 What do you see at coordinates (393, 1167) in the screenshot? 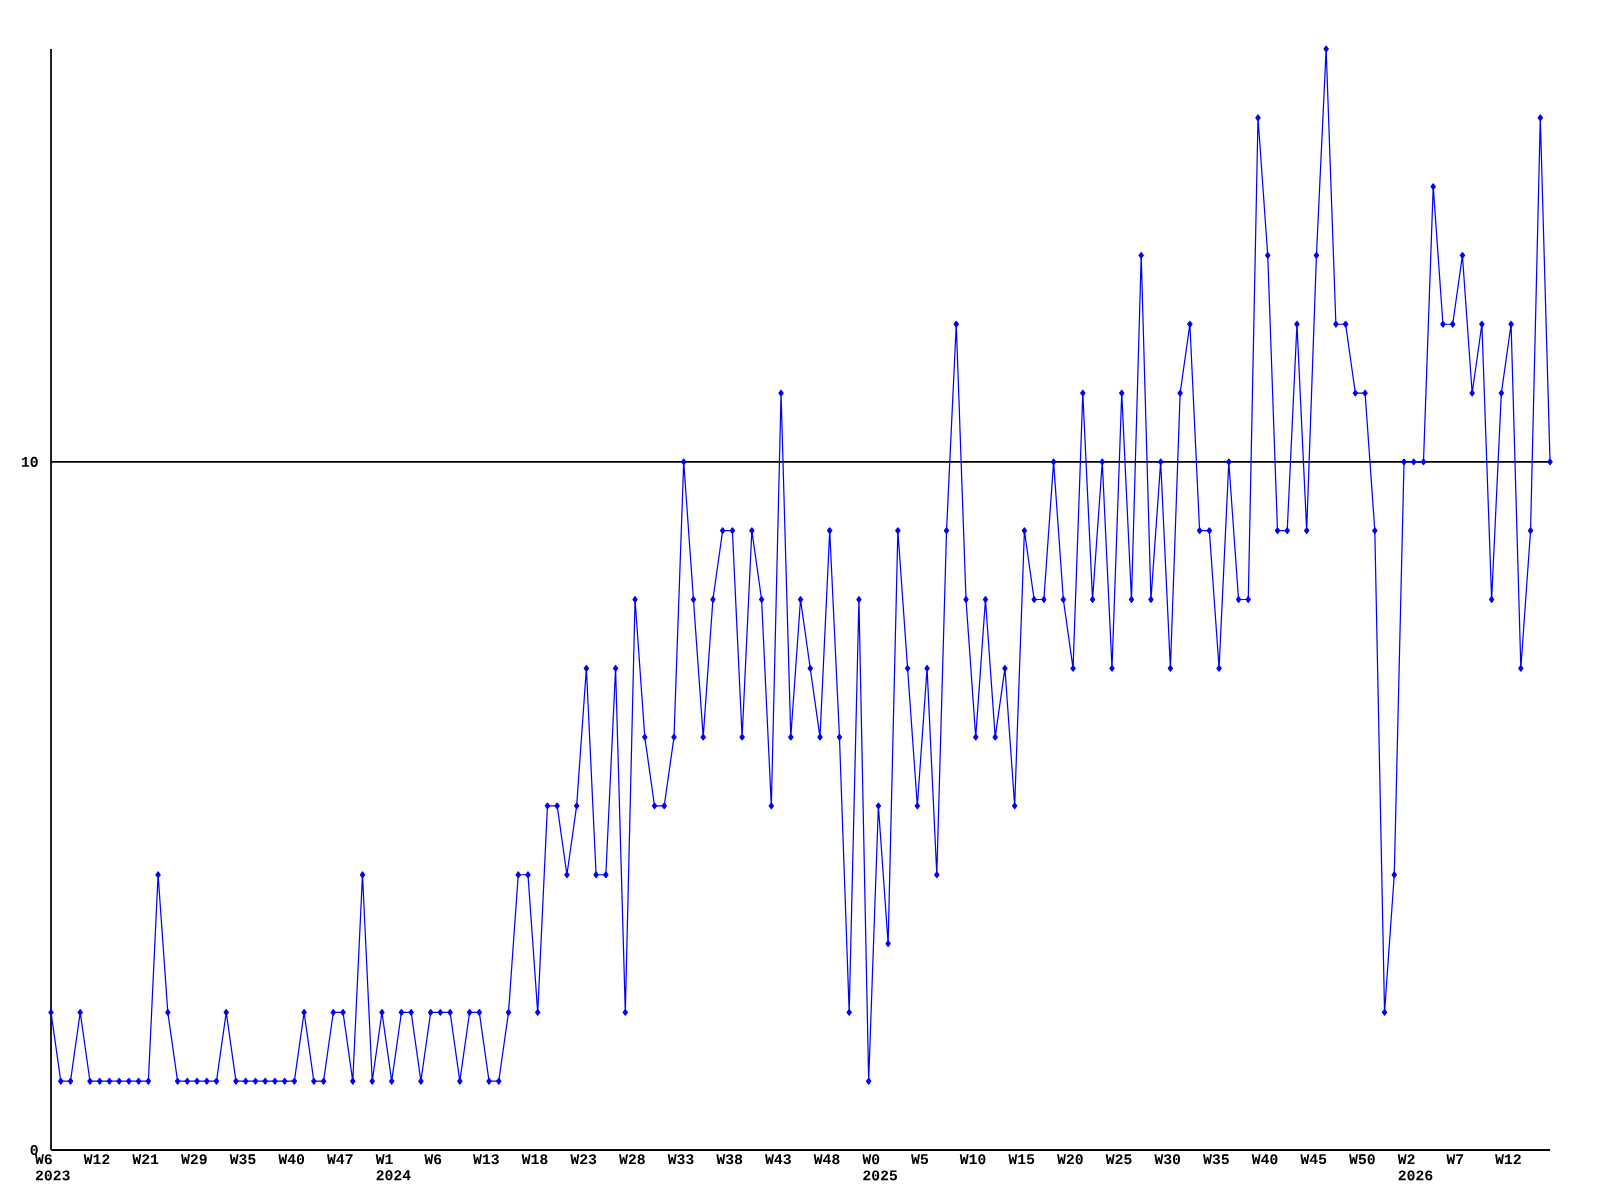
I see `x-tick-label: W1 2024` at bounding box center [393, 1167].